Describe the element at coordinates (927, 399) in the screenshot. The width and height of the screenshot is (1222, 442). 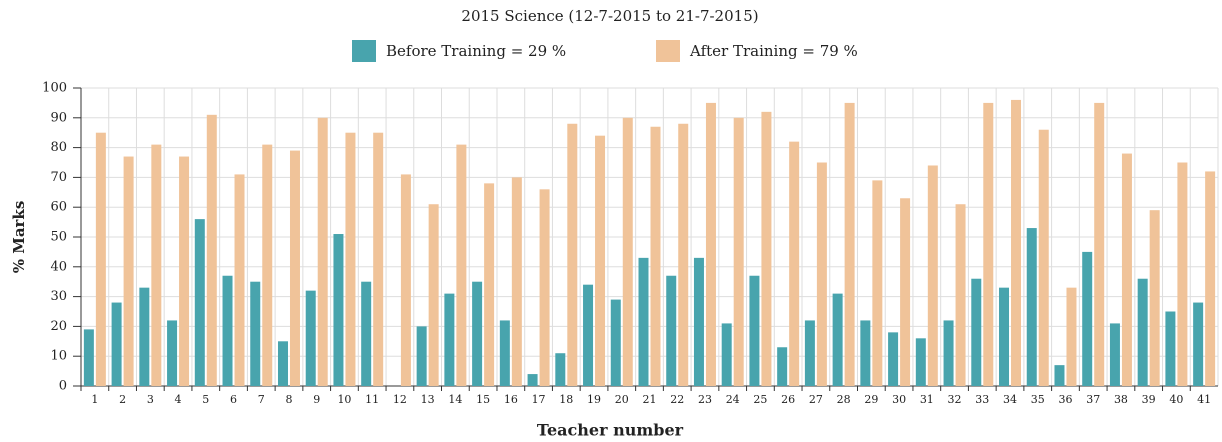
I see `x-tick-label: 31` at that location.